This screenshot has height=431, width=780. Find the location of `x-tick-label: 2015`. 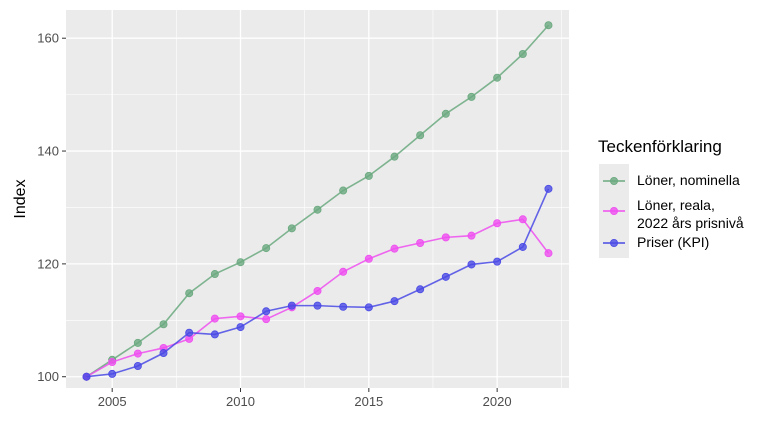

x-tick-label: 2015 is located at coordinates (368, 401).